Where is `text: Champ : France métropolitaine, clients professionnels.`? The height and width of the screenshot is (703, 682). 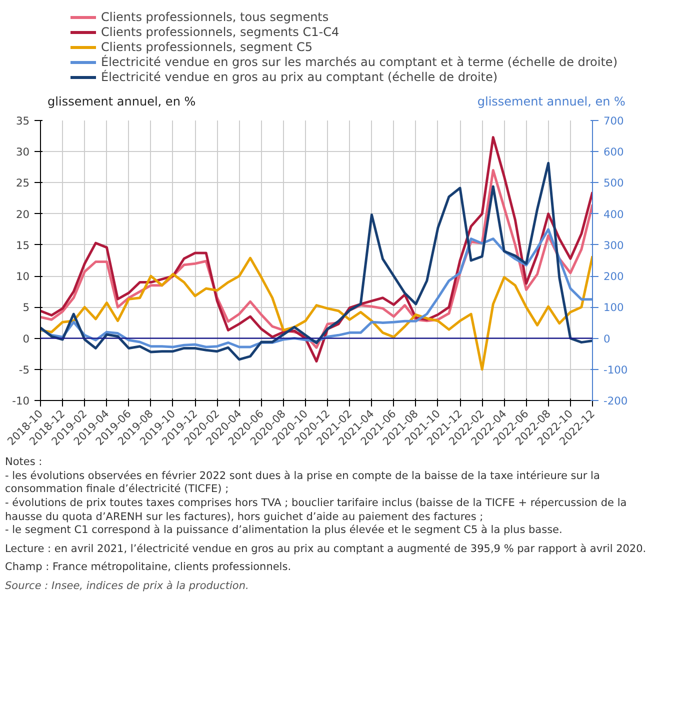
text: Champ : France métropolitaine, clients professionnels. is located at coordinates (148, 568).